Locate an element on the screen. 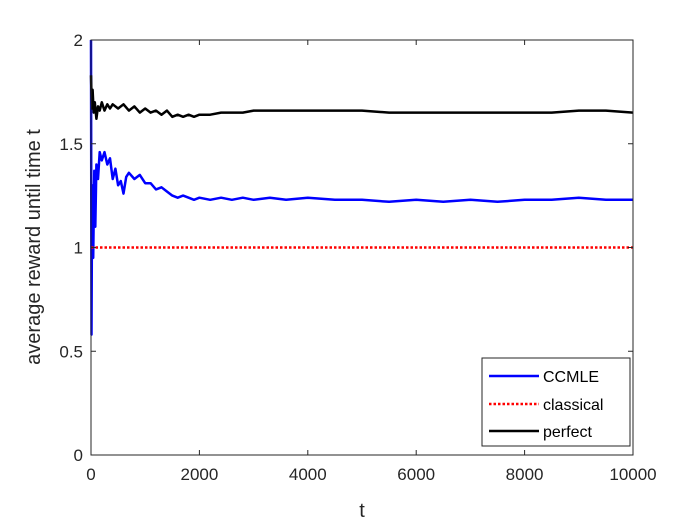 The width and height of the screenshot is (700, 525). legend-label-perfect: perfect is located at coordinates (567, 432).